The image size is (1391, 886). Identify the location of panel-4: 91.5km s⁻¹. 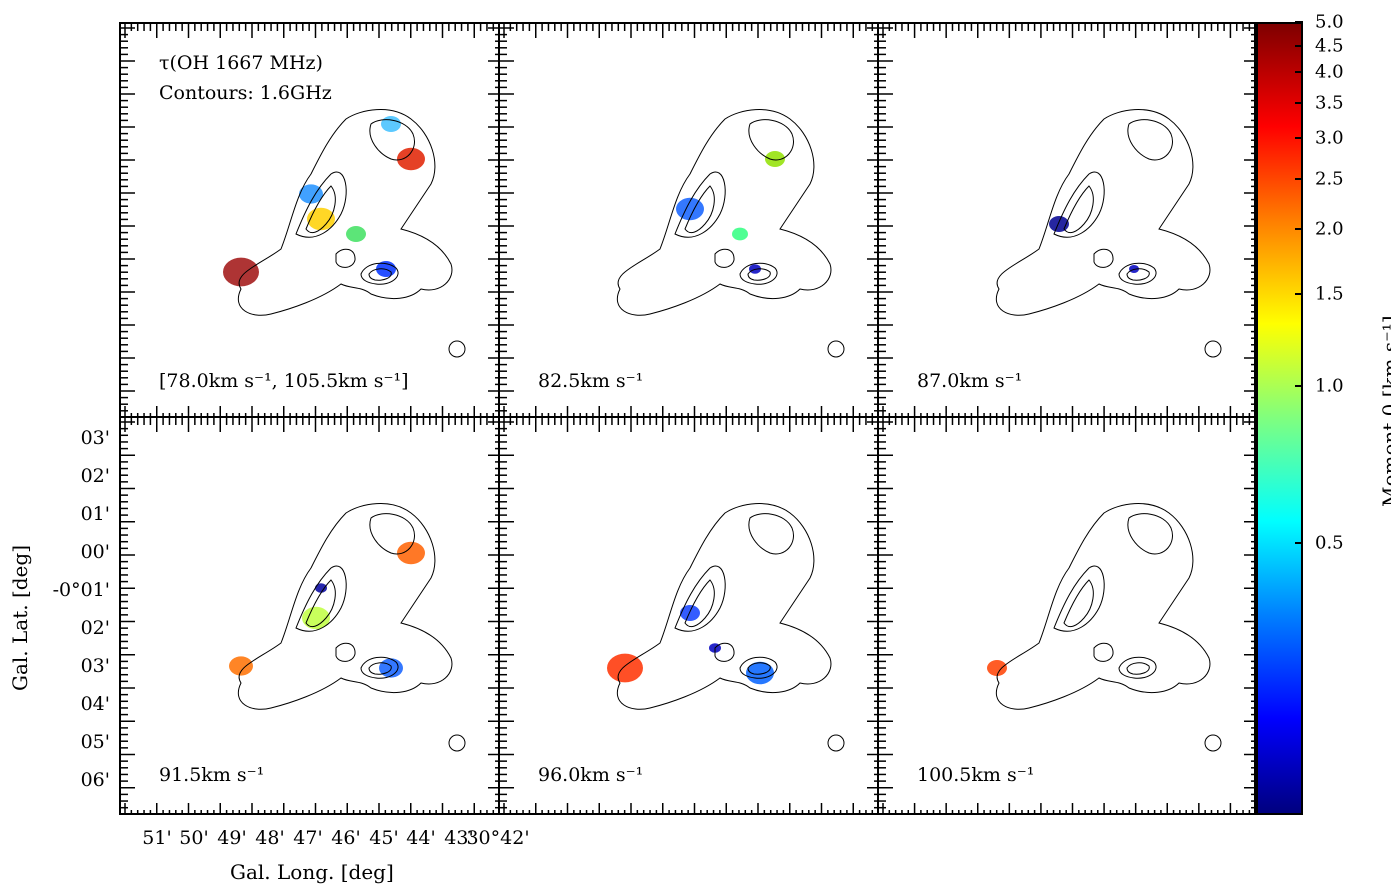
(309, 615).